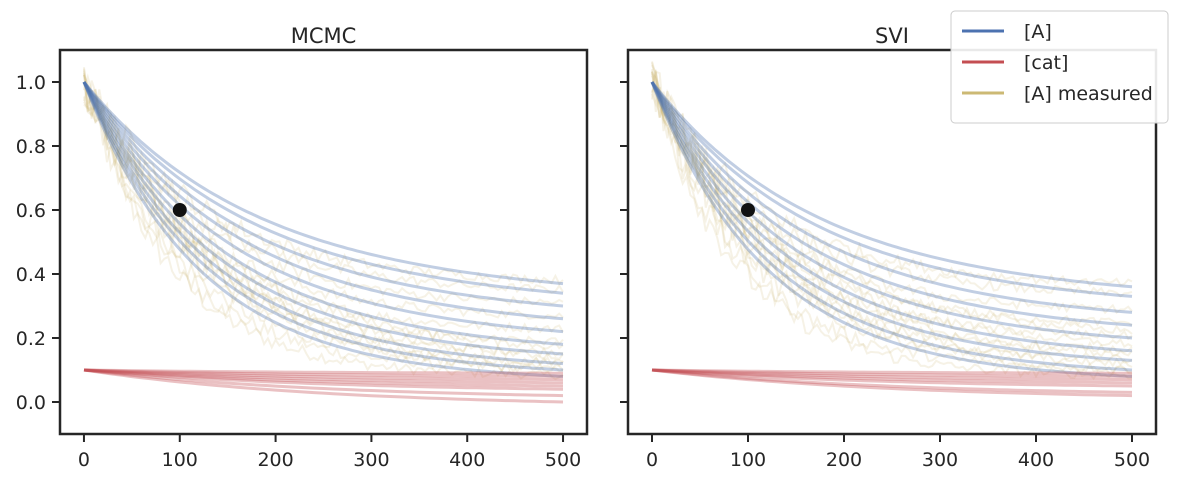  Describe the element at coordinates (1038, 32) in the screenshot. I see `legend-label-a: [A]` at that location.